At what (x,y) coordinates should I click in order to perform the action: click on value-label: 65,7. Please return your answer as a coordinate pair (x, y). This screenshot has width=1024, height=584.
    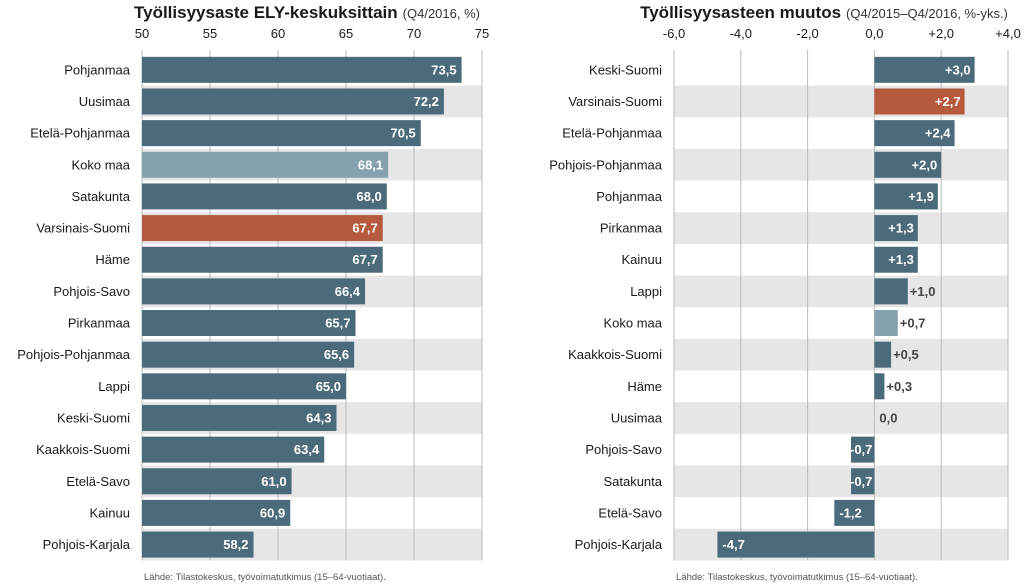
    Looking at the image, I should click on (337, 323).